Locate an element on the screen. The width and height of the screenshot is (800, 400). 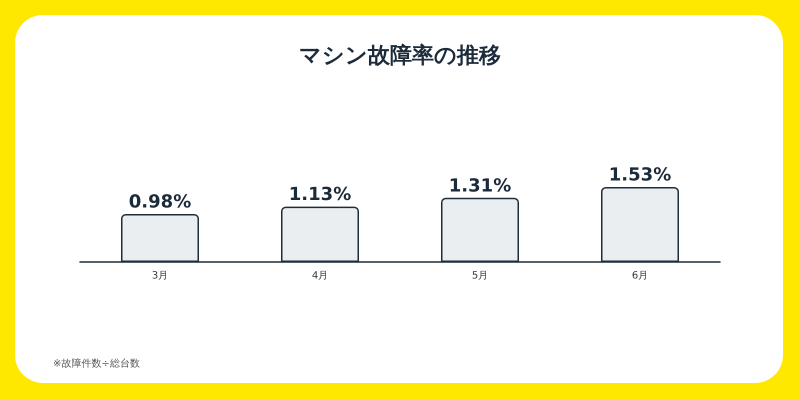
x-tick-label: 6月 is located at coordinates (640, 276).